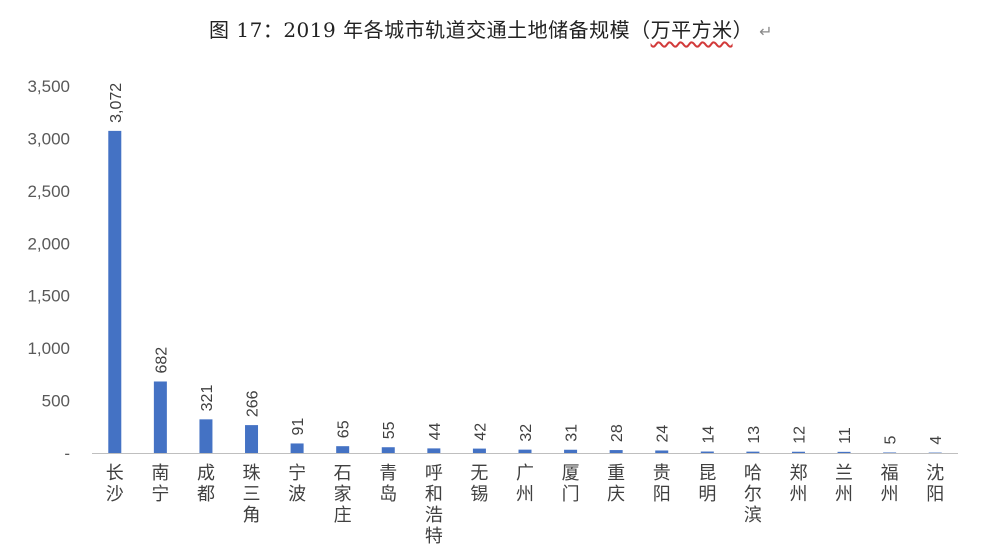  What do you see at coordinates (891, 439) in the screenshot?
I see `bar-value-label: 5` at bounding box center [891, 439].